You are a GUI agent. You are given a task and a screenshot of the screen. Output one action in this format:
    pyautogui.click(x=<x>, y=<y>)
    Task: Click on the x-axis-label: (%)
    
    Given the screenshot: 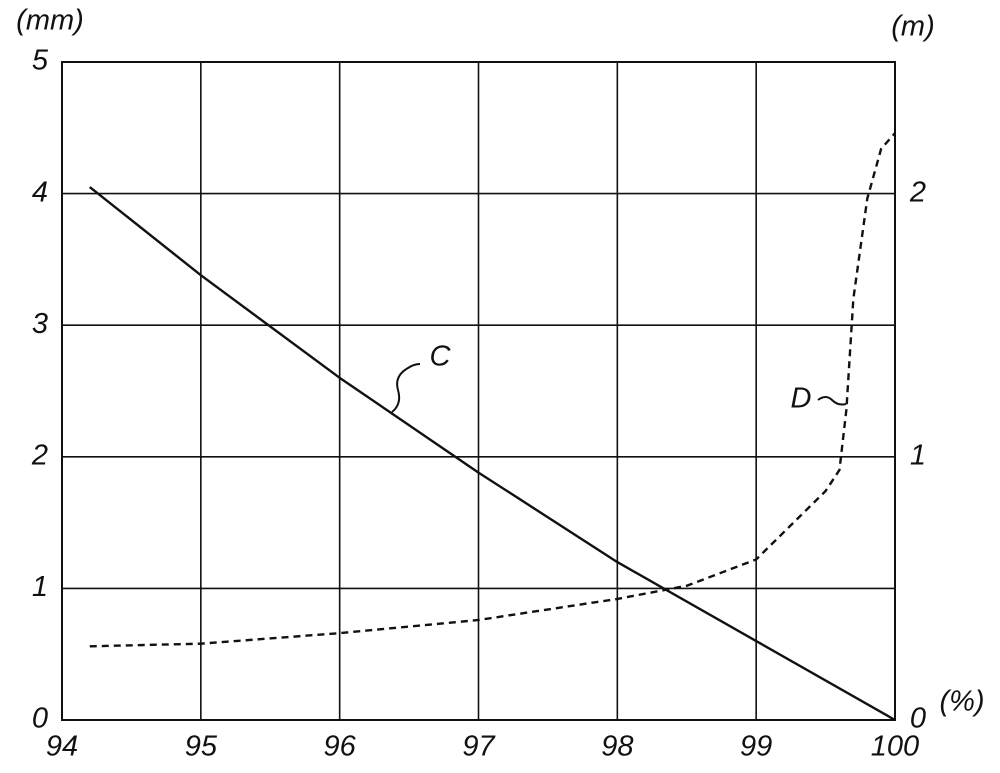 What is the action you would take?
    pyautogui.click(x=961, y=702)
    